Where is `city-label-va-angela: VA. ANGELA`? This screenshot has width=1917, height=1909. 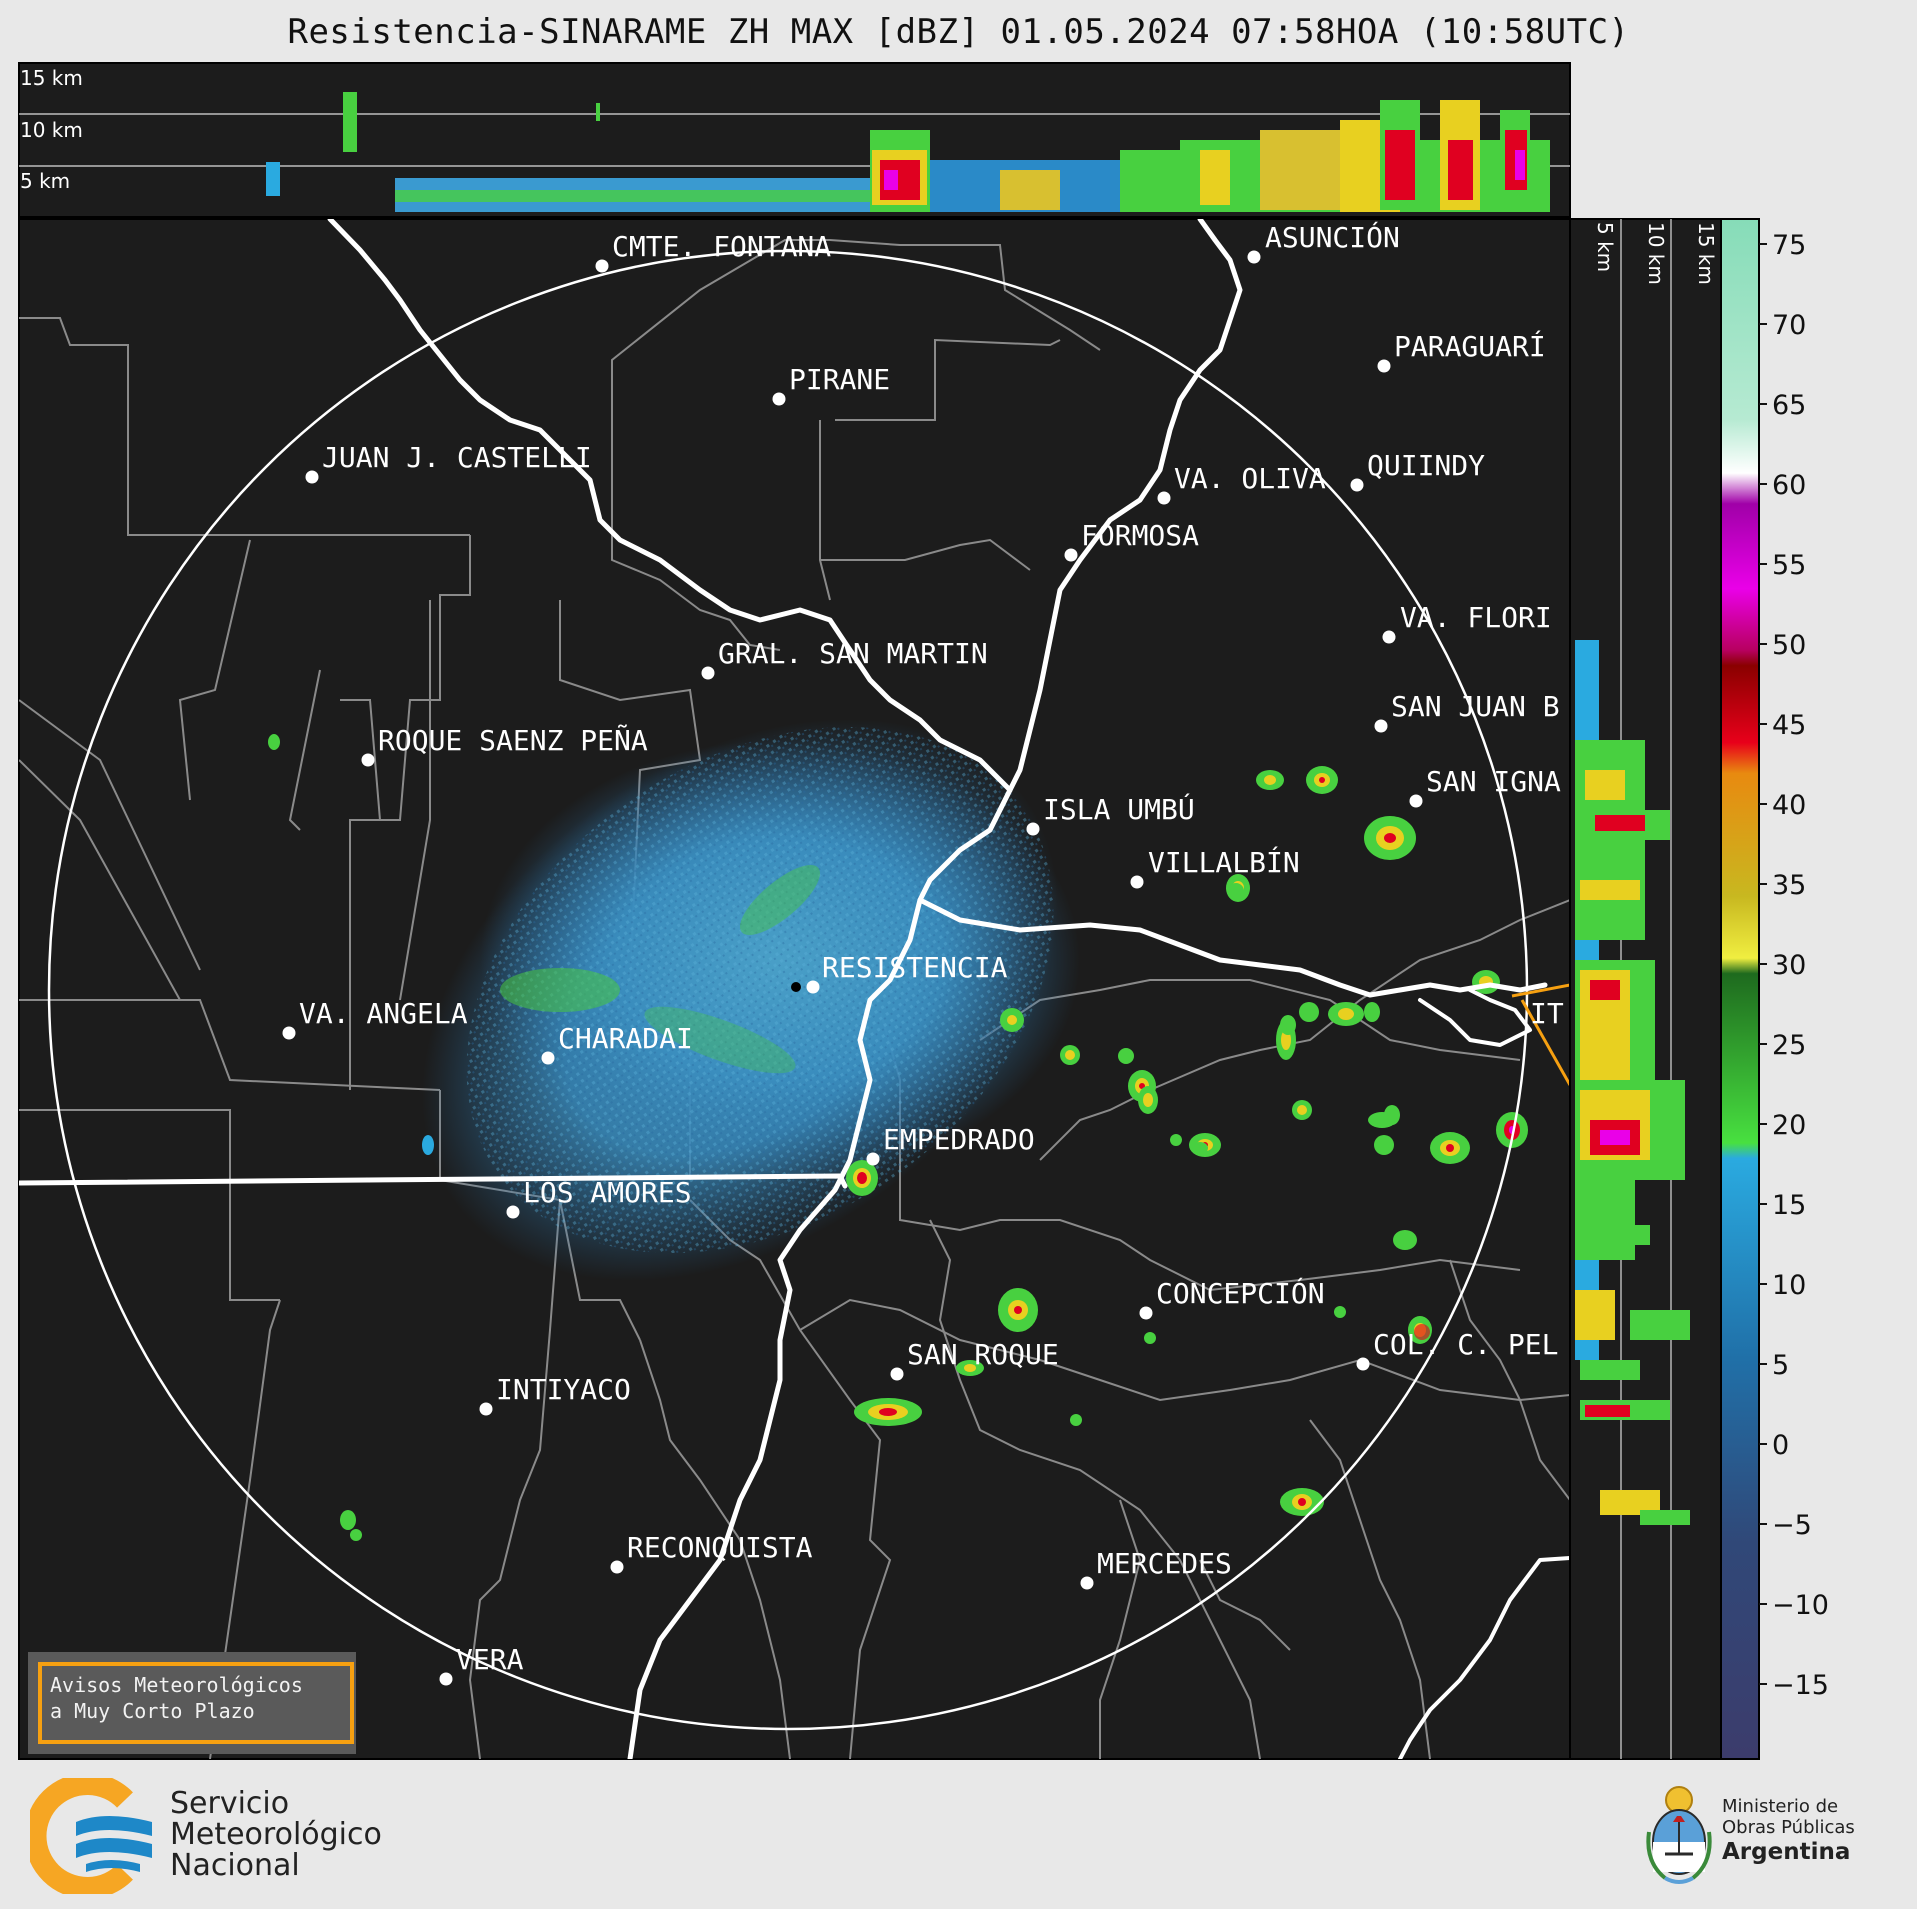
city-label-va-angela: VA. ANGELA is located at coordinates (383, 1013).